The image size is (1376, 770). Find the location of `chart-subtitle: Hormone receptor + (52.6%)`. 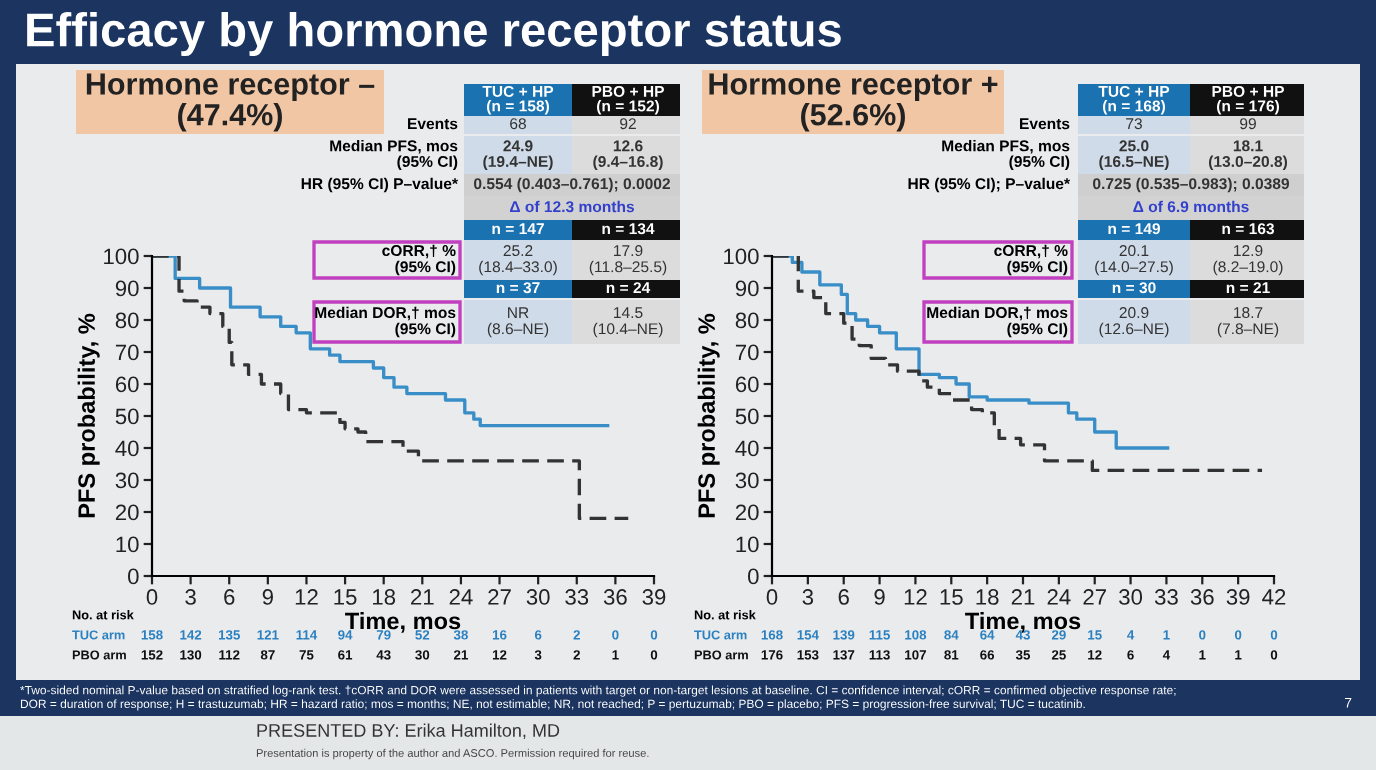

chart-subtitle: Hormone receptor + (52.6%) is located at coordinates (853, 102).